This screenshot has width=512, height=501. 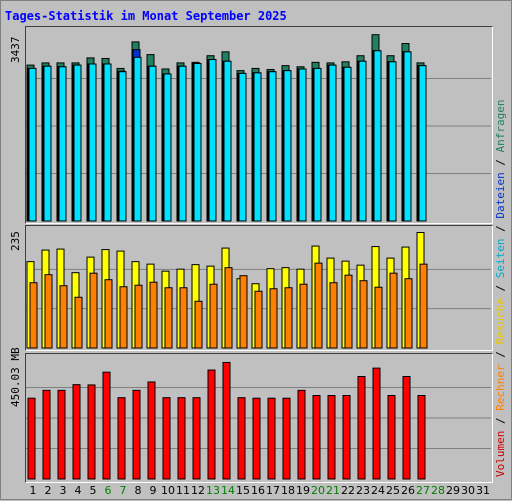 What do you see at coordinates (258, 490) in the screenshot?
I see `x-tick-label-16: 16` at bounding box center [258, 490].